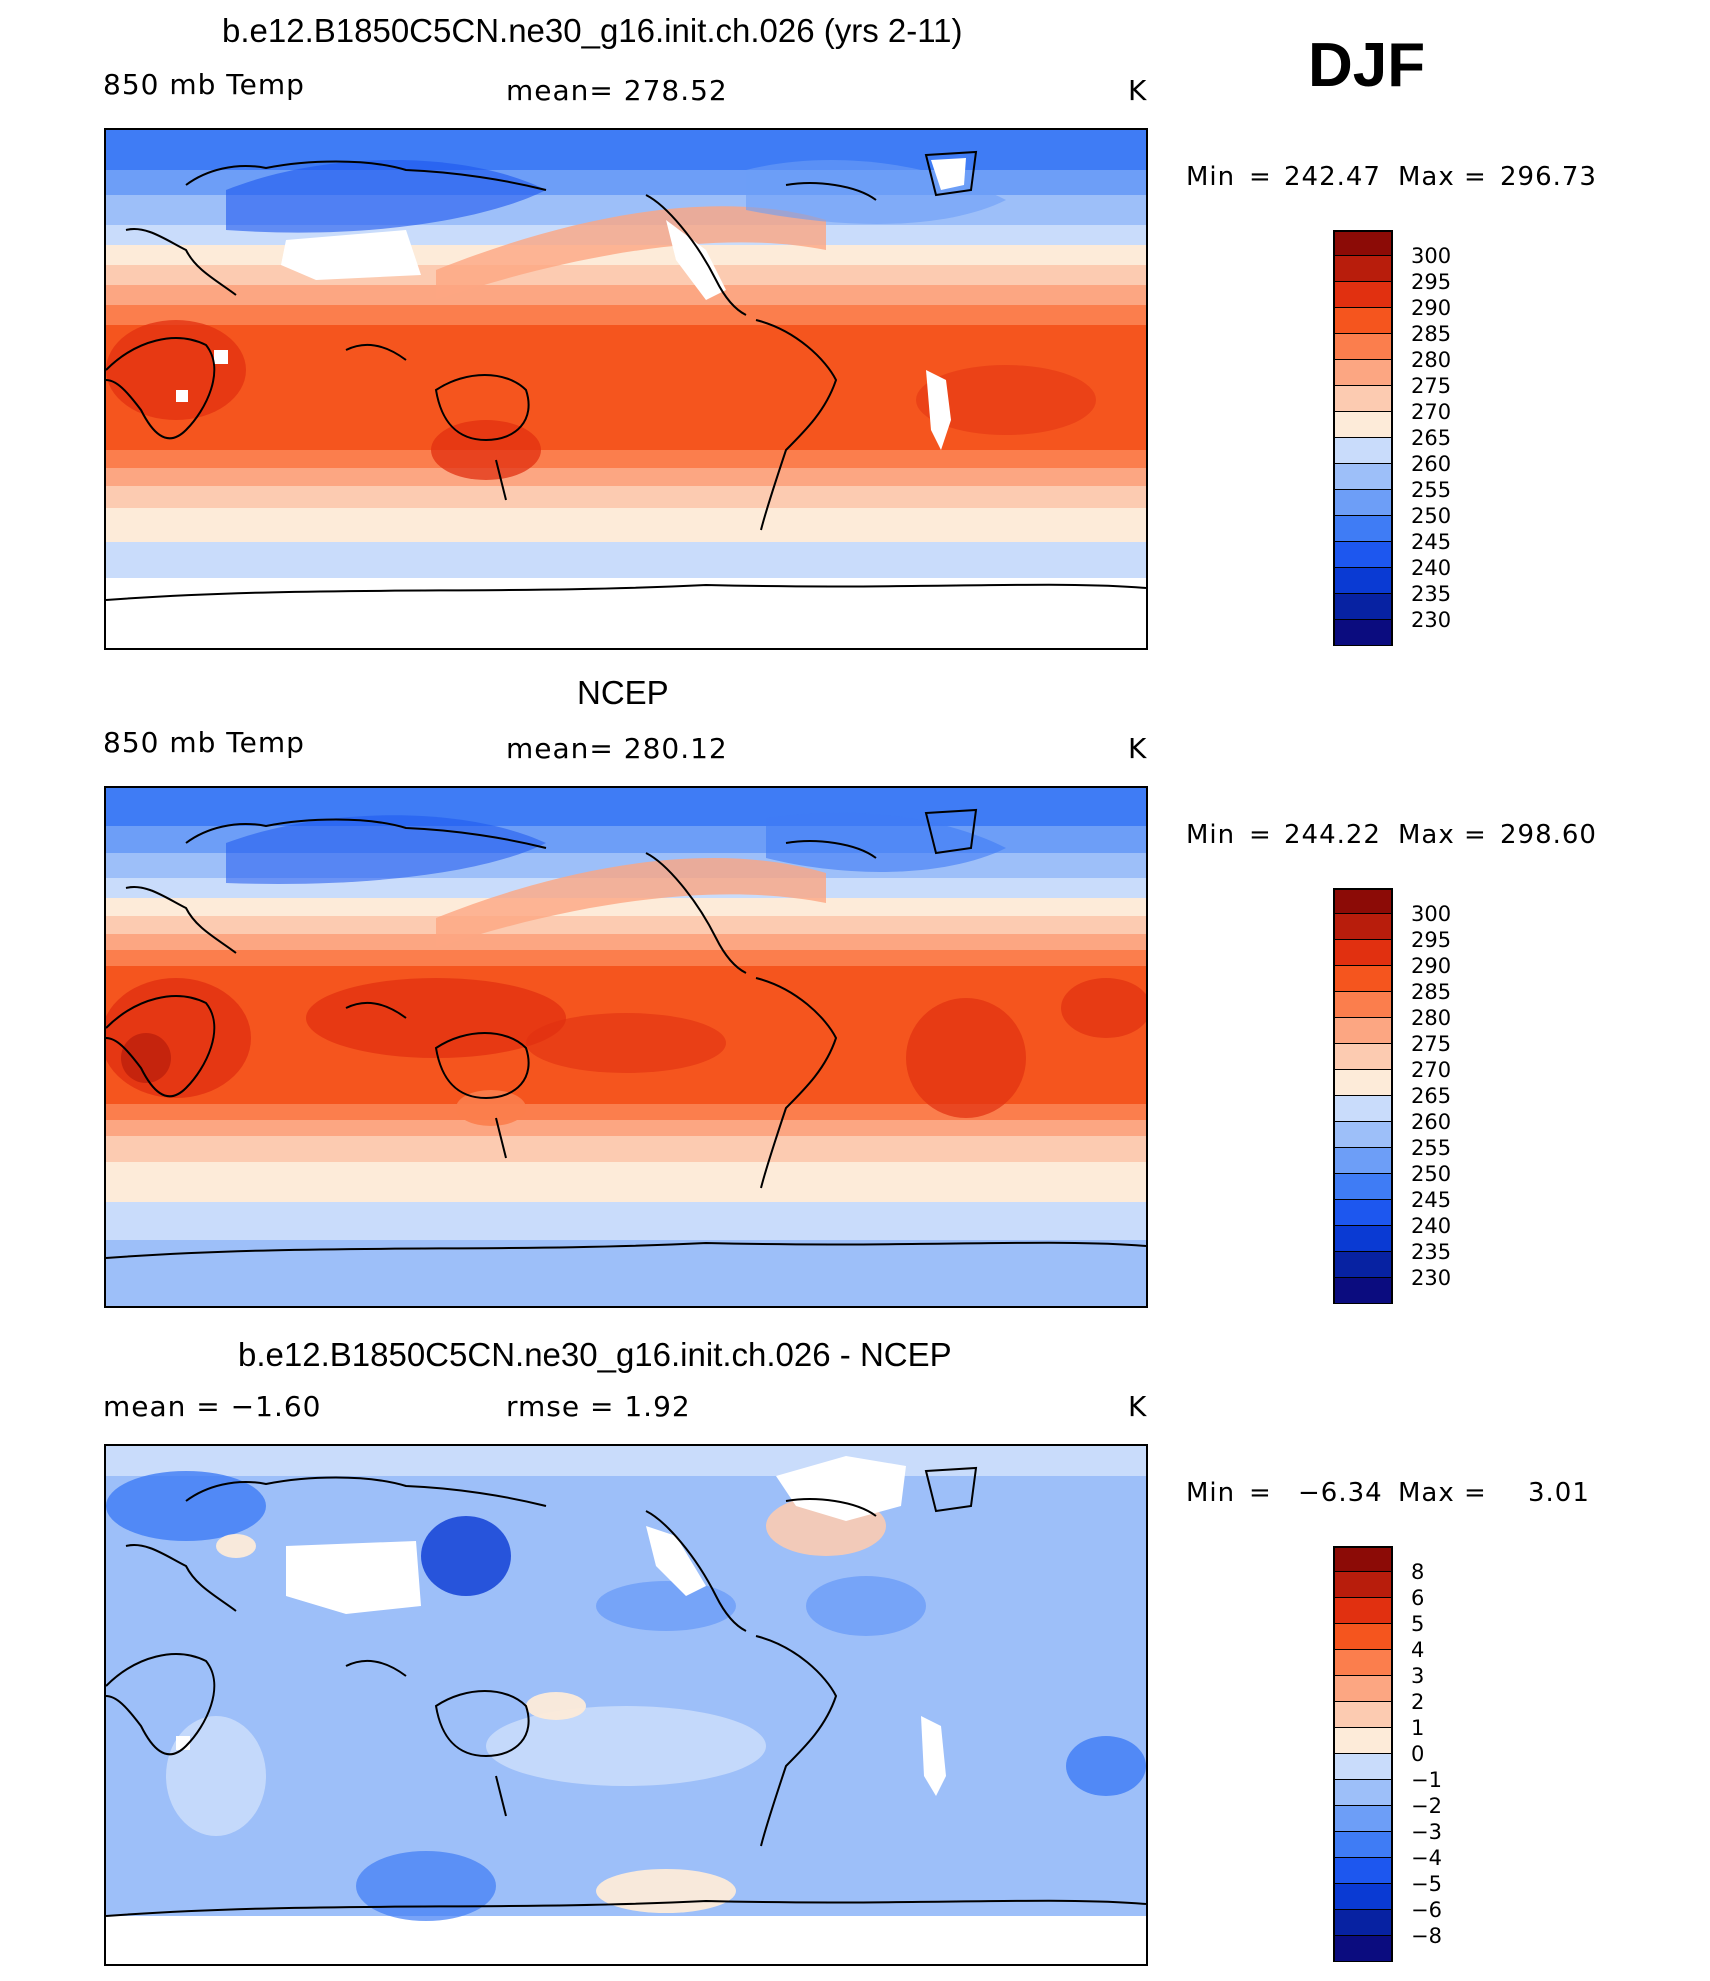  Describe the element at coordinates (1332, 835) in the screenshot. I see `panel2-min-value: 244.22` at that location.